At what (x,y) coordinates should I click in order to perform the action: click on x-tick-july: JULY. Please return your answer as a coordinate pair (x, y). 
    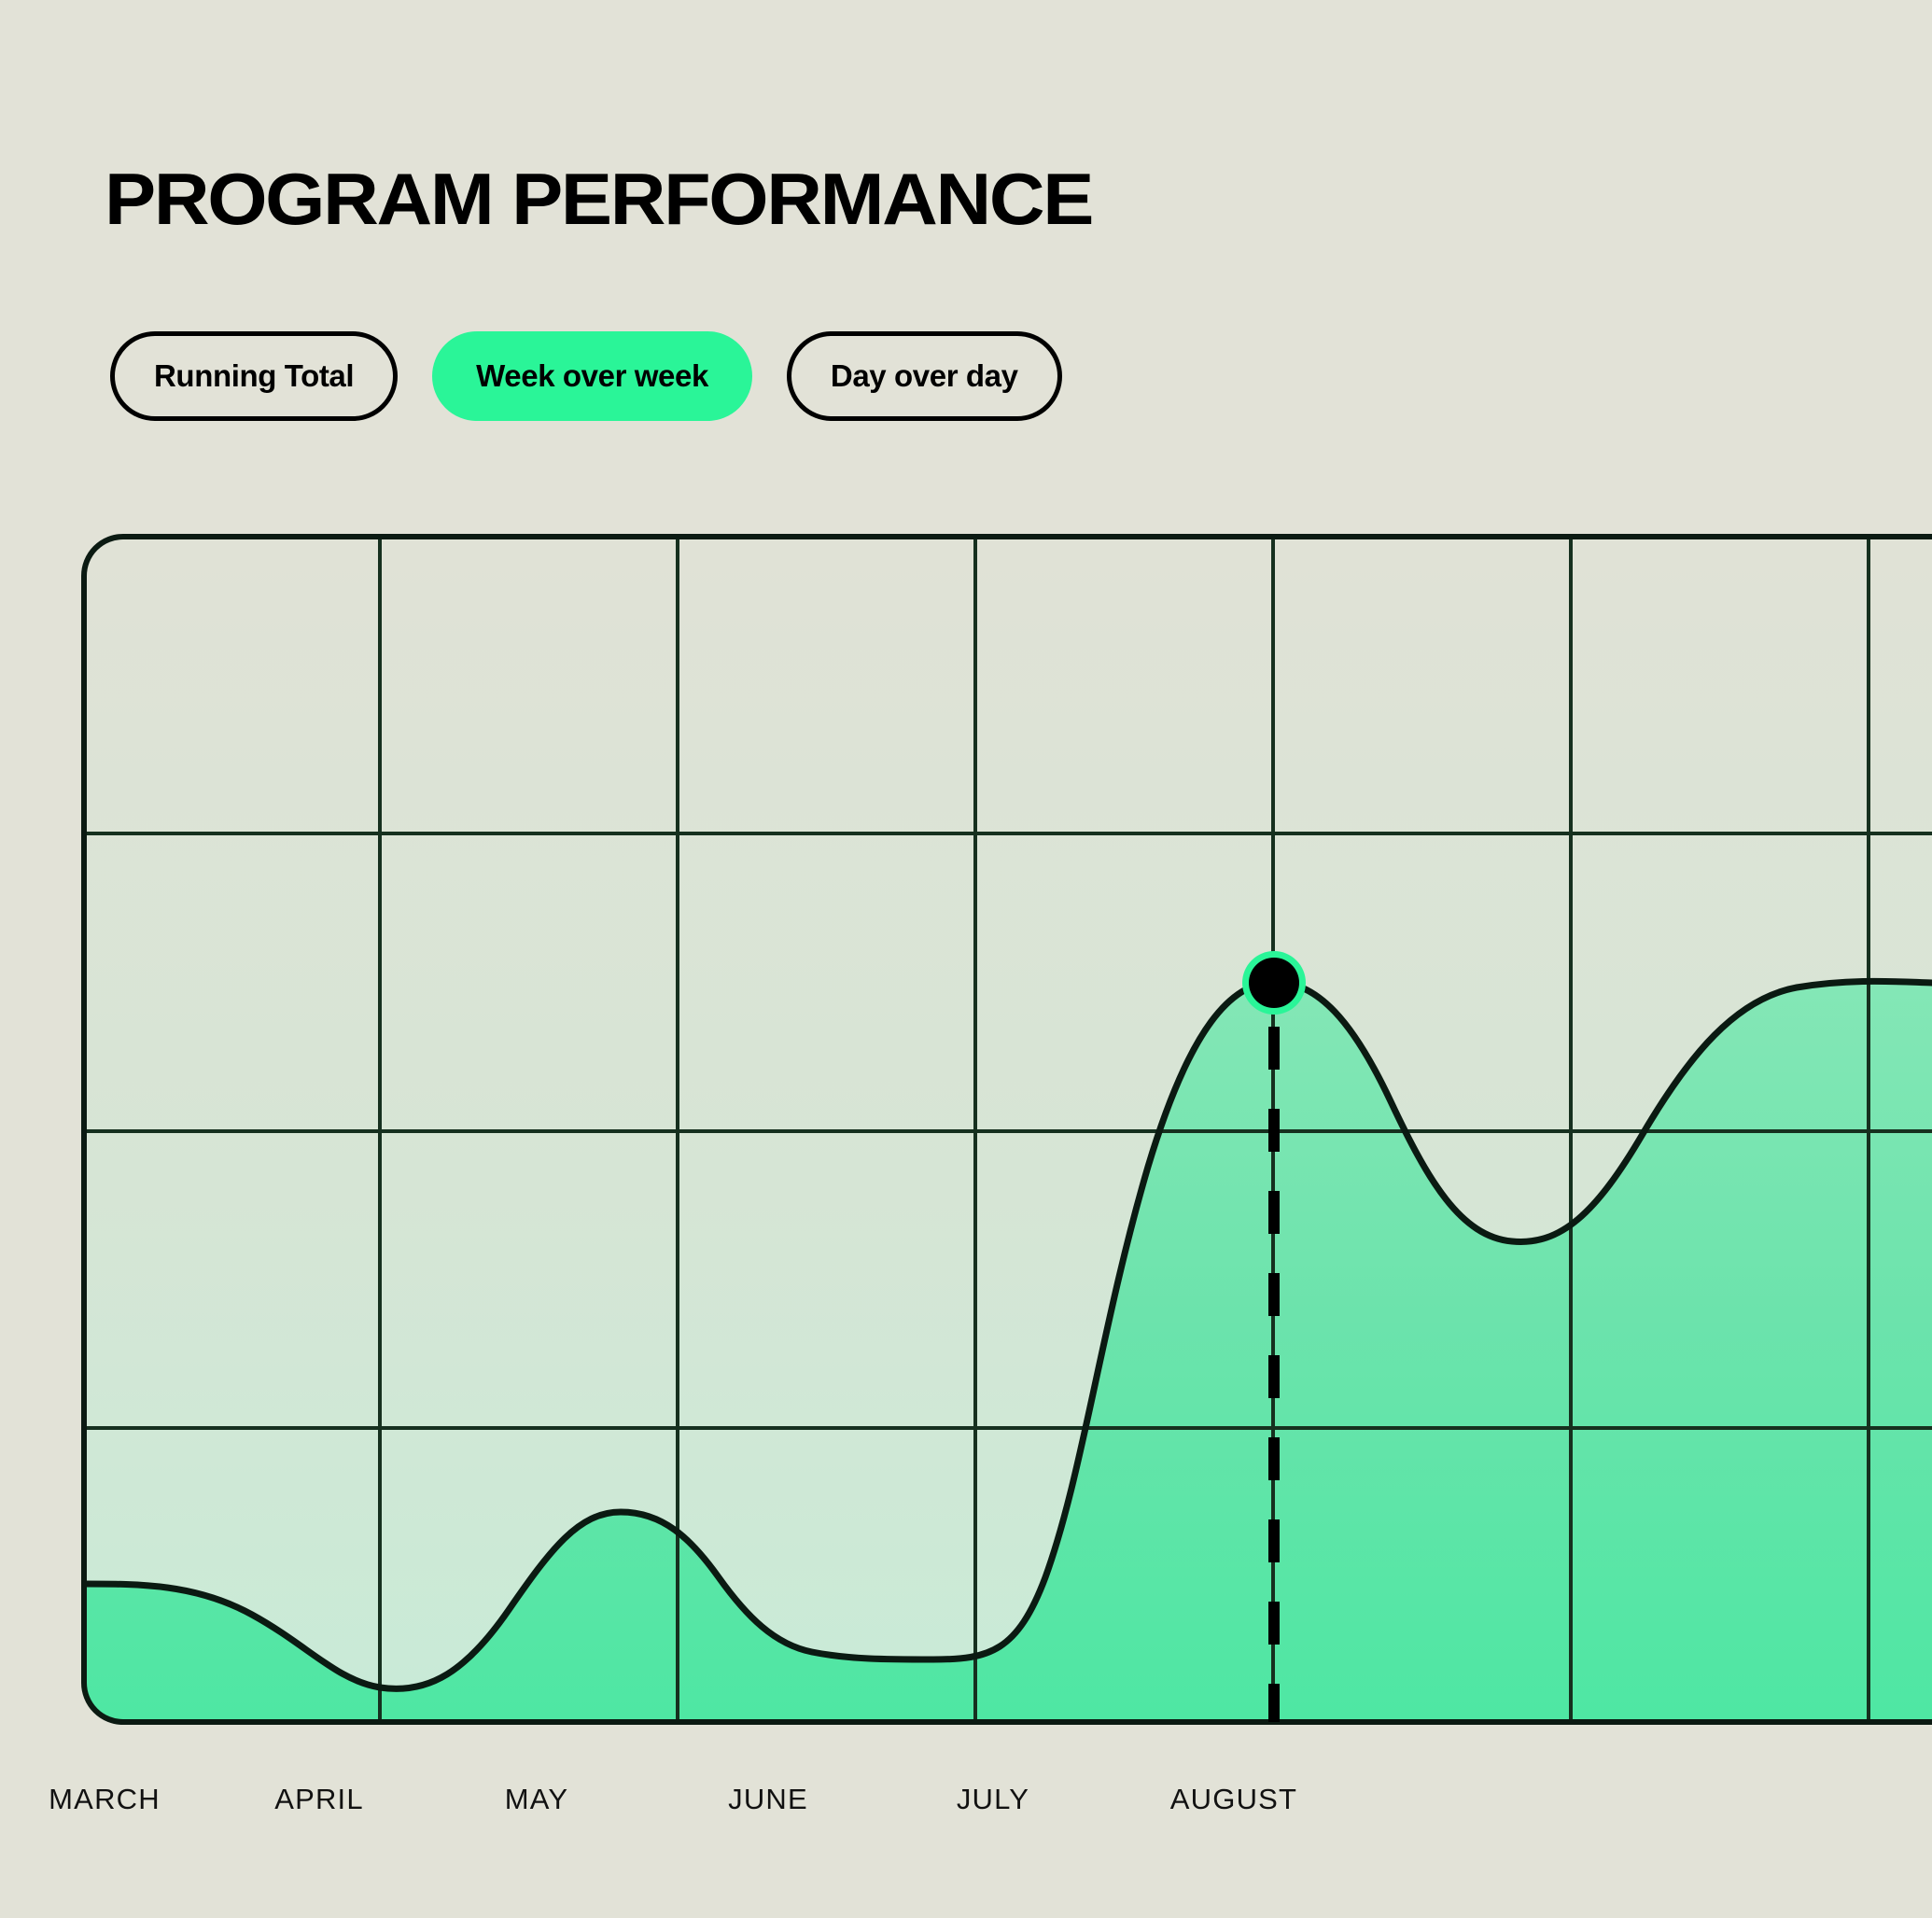
    Looking at the image, I should click on (993, 1799).